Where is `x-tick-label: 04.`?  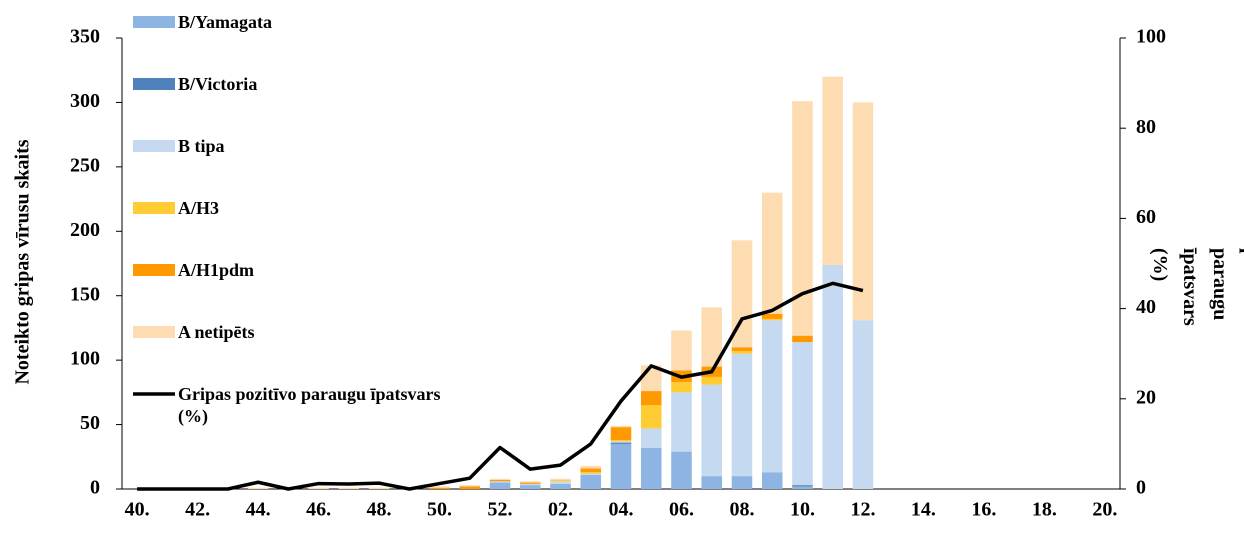
x-tick-label: 04. is located at coordinates (621, 510).